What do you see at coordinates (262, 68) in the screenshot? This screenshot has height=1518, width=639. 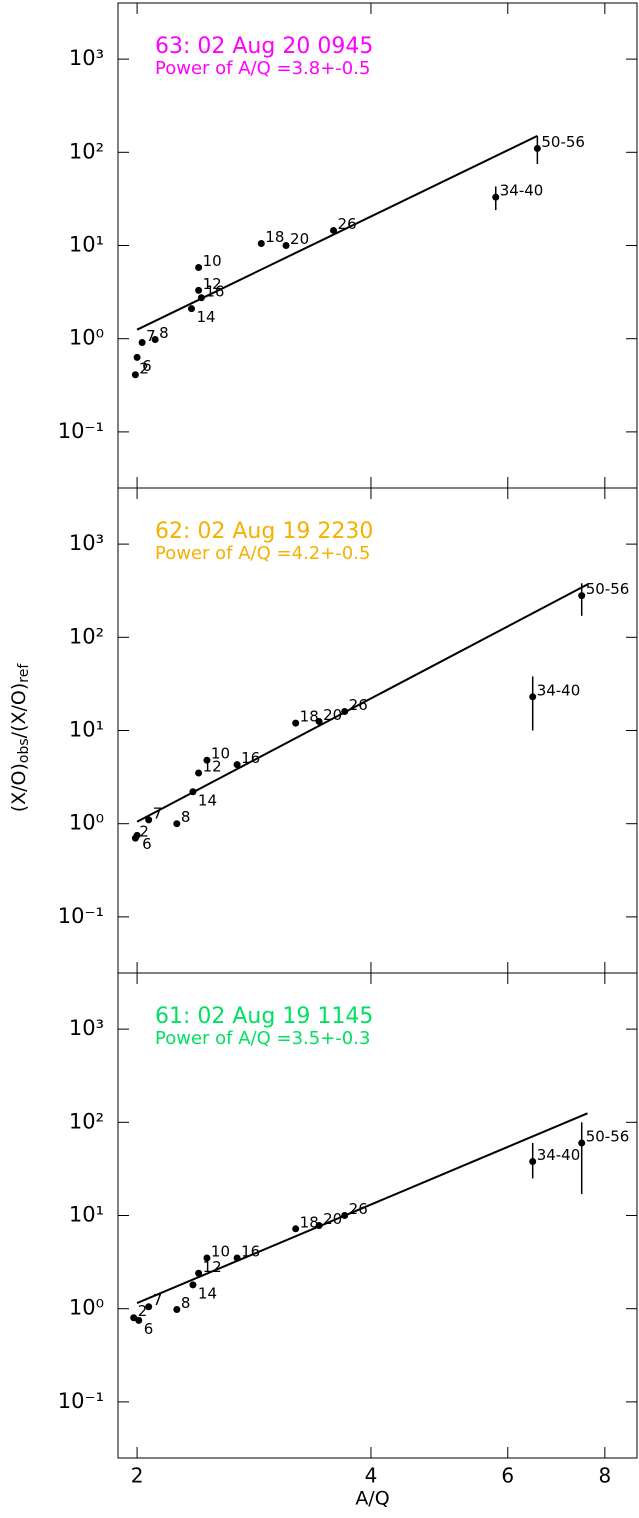 I see `panel-subtitle: Power of A/Q =3.8+-0.5` at bounding box center [262, 68].